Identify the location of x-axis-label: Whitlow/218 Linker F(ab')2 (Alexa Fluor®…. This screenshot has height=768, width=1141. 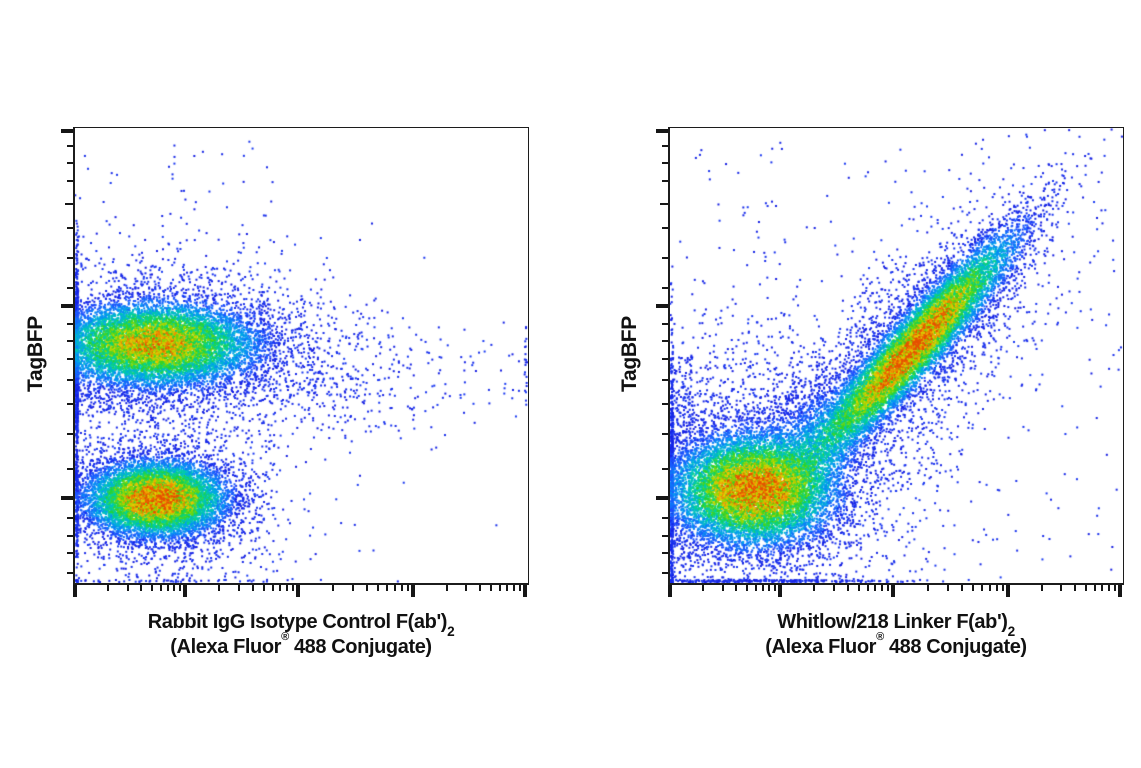
(888, 635).